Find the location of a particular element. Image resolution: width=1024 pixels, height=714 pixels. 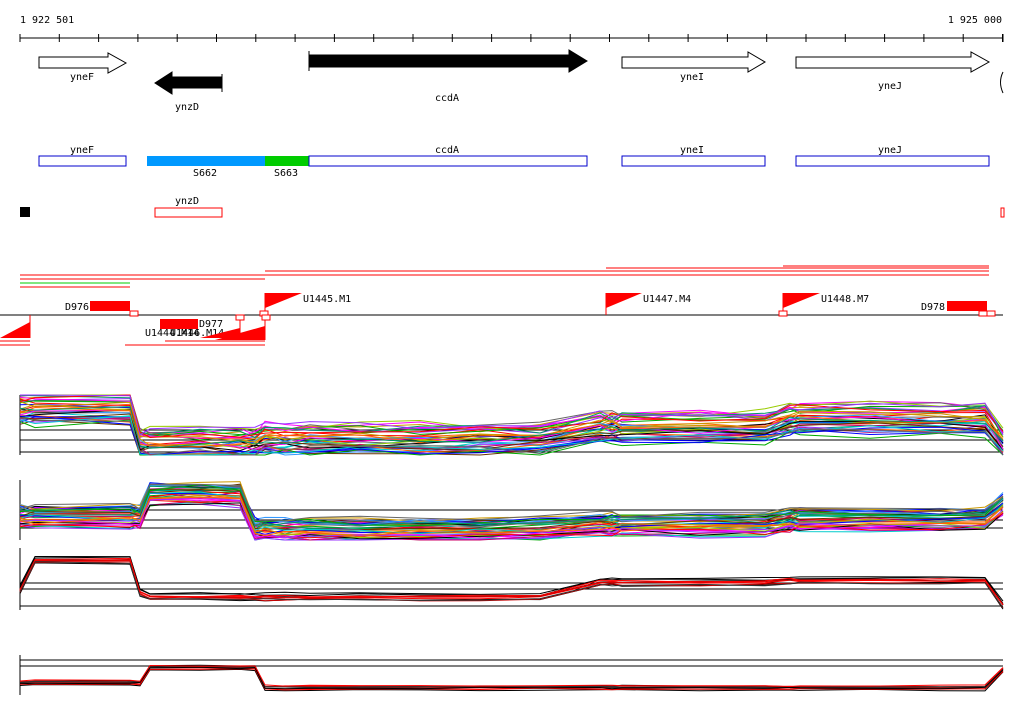

segment-label: S662 is located at coordinates (205, 173).